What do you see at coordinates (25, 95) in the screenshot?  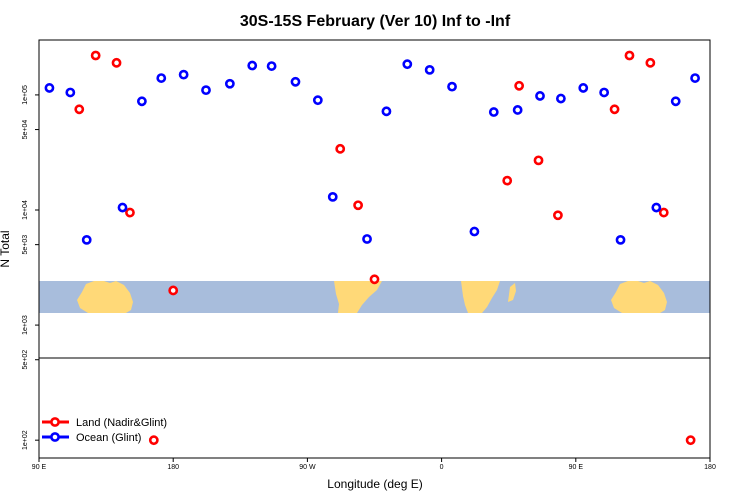 I see `y-tick-label: 1e+05` at bounding box center [25, 95].